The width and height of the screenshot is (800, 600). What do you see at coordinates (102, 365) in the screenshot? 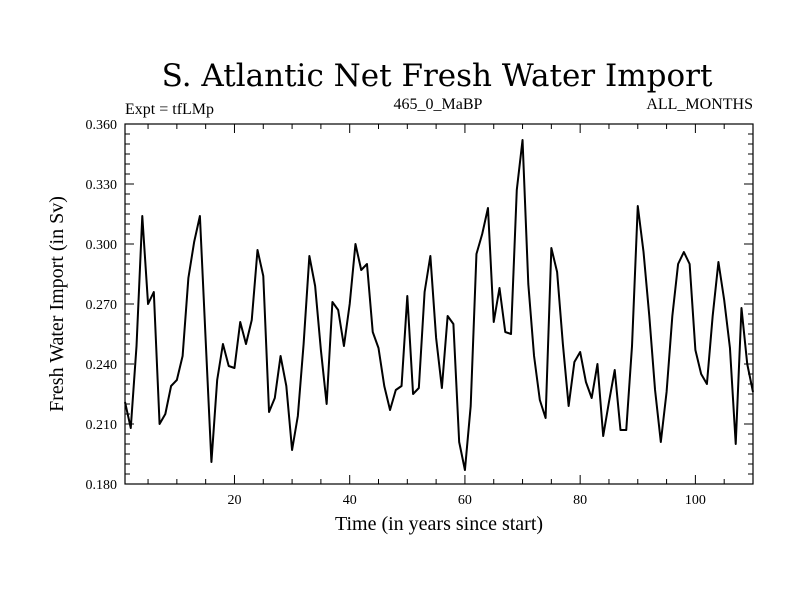
I see `y-tick-label: 0.240` at bounding box center [102, 365].